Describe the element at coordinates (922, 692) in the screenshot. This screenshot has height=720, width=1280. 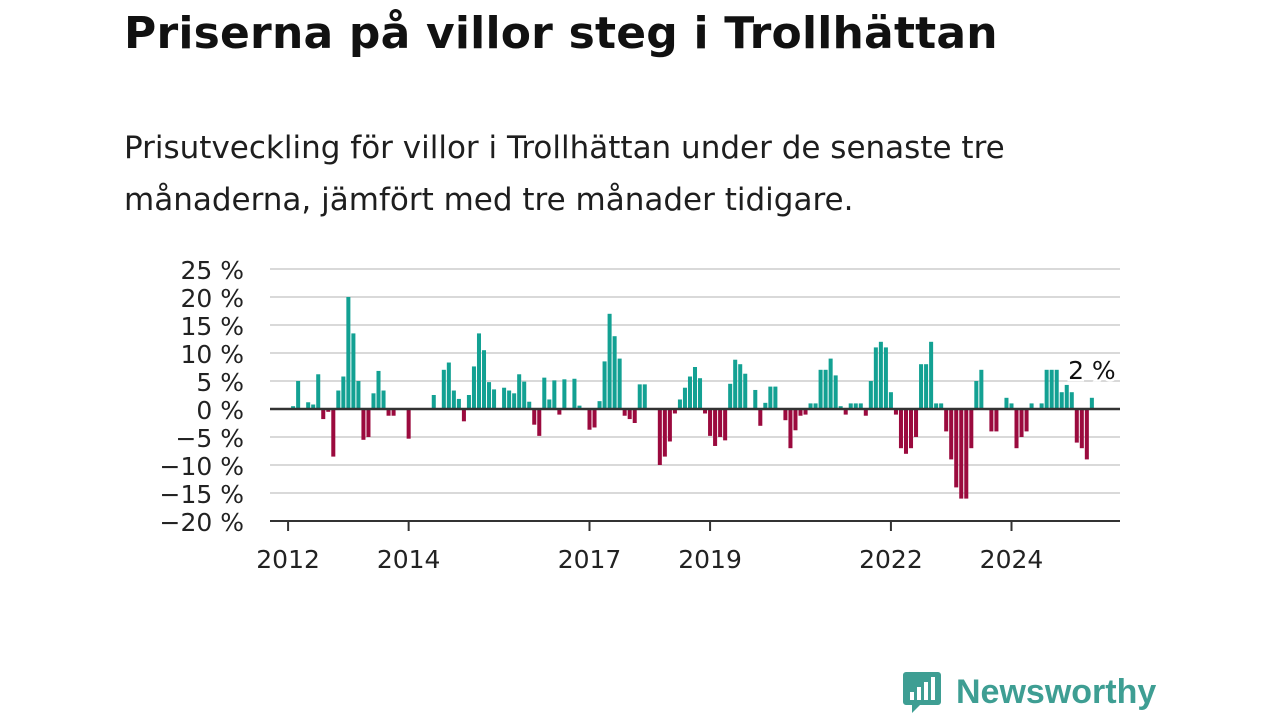
I see `bar-chart-speech-bubble-icon` at that location.